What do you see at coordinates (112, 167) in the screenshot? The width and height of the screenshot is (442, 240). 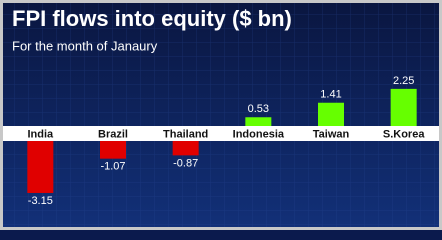 I see `value-label: -1.07` at bounding box center [112, 167].